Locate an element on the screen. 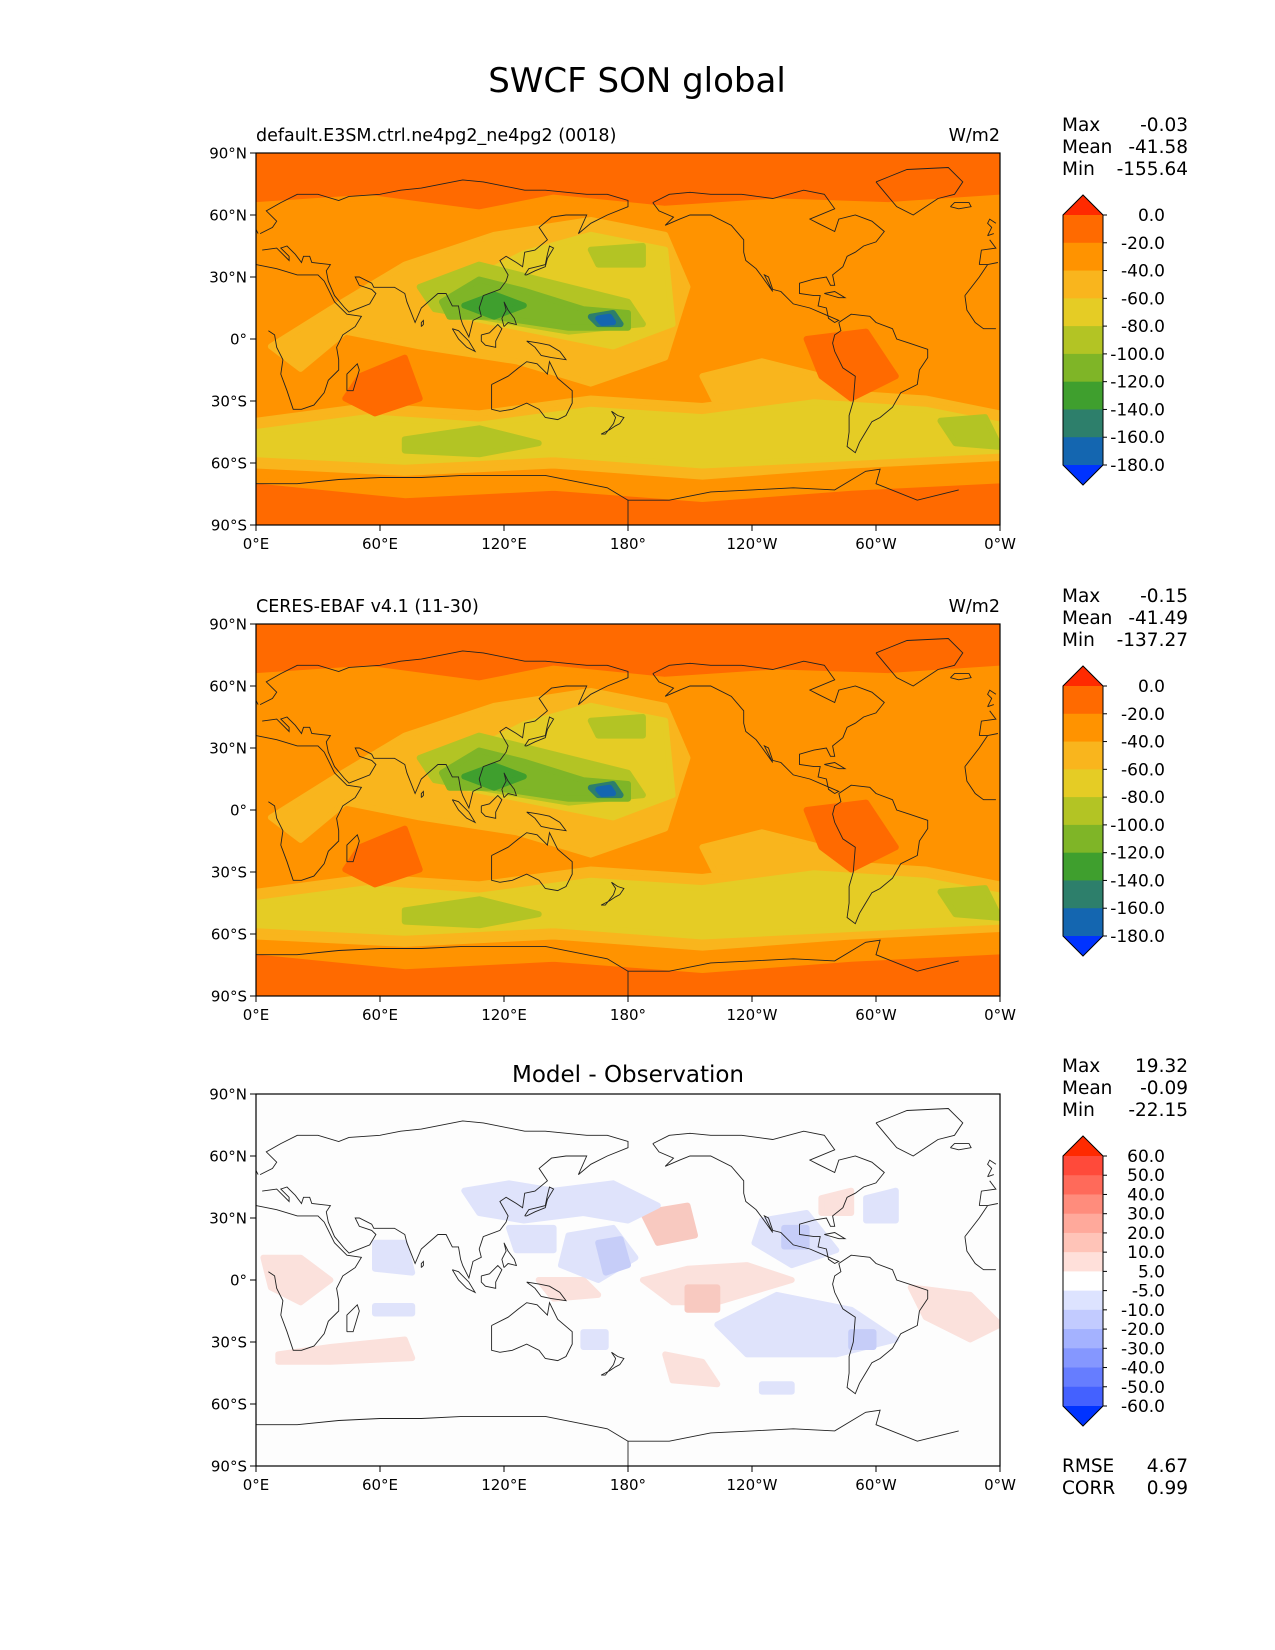 This screenshot has width=1275, height=1650. colorbar-label: -100.0 is located at coordinates (1137, 355).